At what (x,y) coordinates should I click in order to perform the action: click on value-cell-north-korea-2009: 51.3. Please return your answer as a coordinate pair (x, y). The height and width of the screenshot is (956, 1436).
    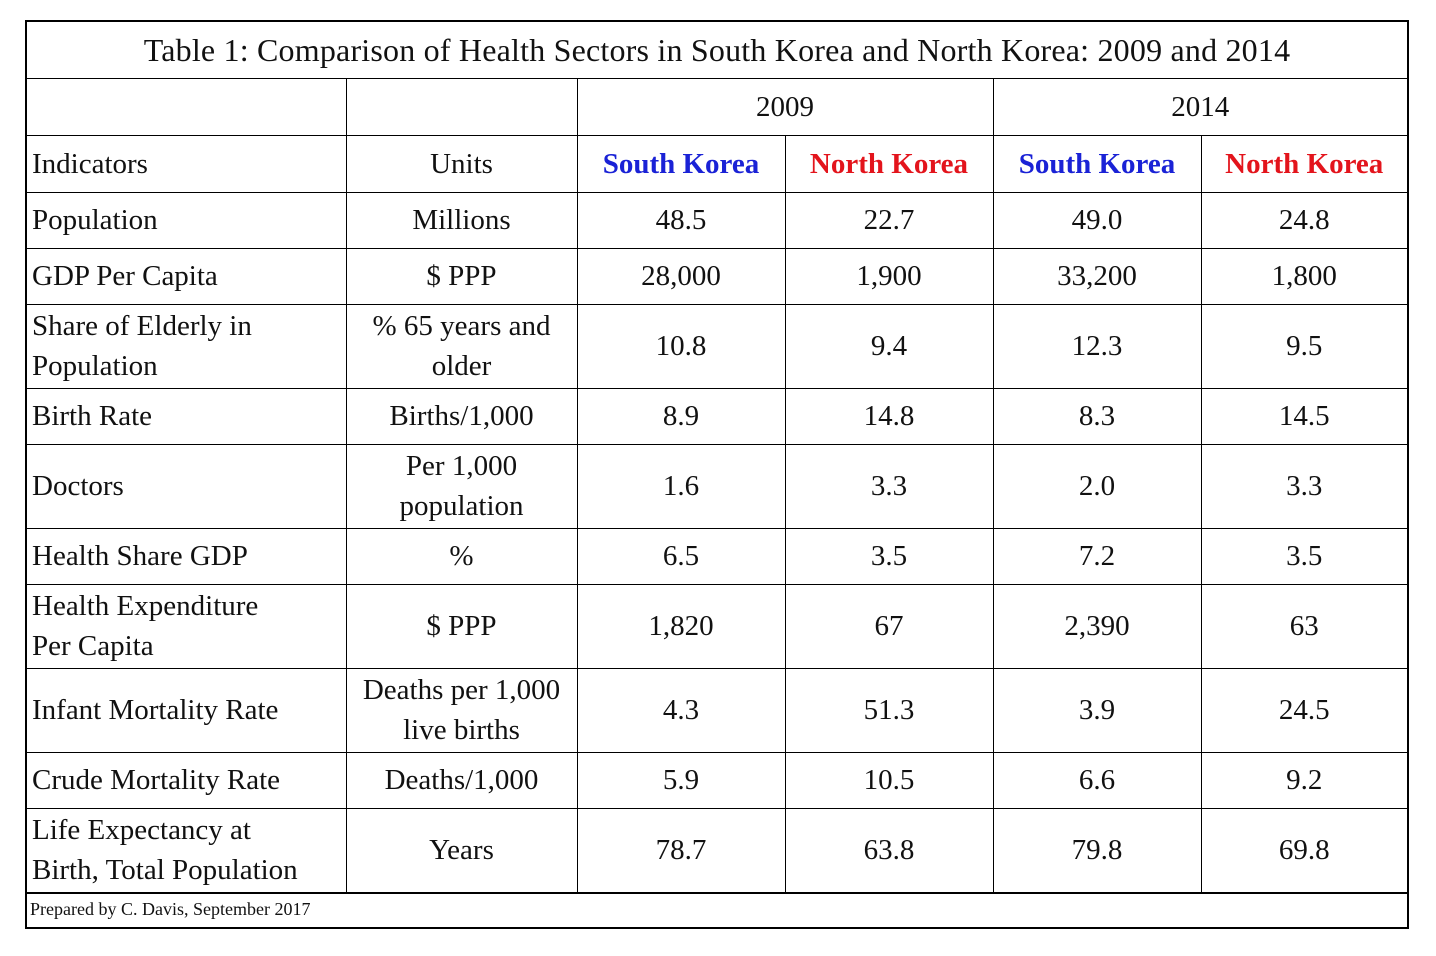
    Looking at the image, I should click on (889, 710).